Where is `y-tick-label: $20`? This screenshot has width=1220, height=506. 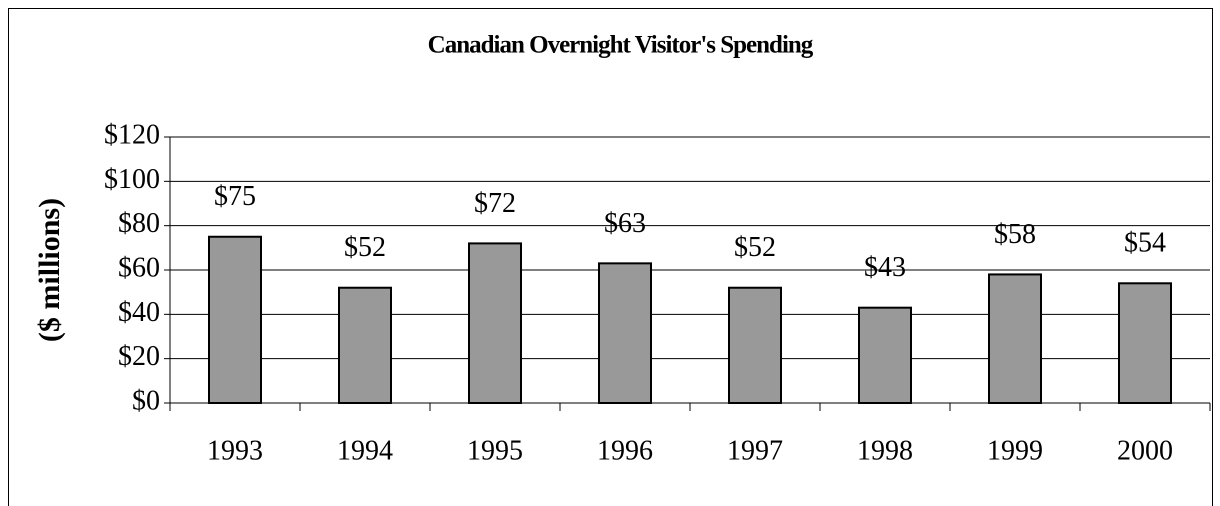
y-tick-label: $20 is located at coordinates (139, 356).